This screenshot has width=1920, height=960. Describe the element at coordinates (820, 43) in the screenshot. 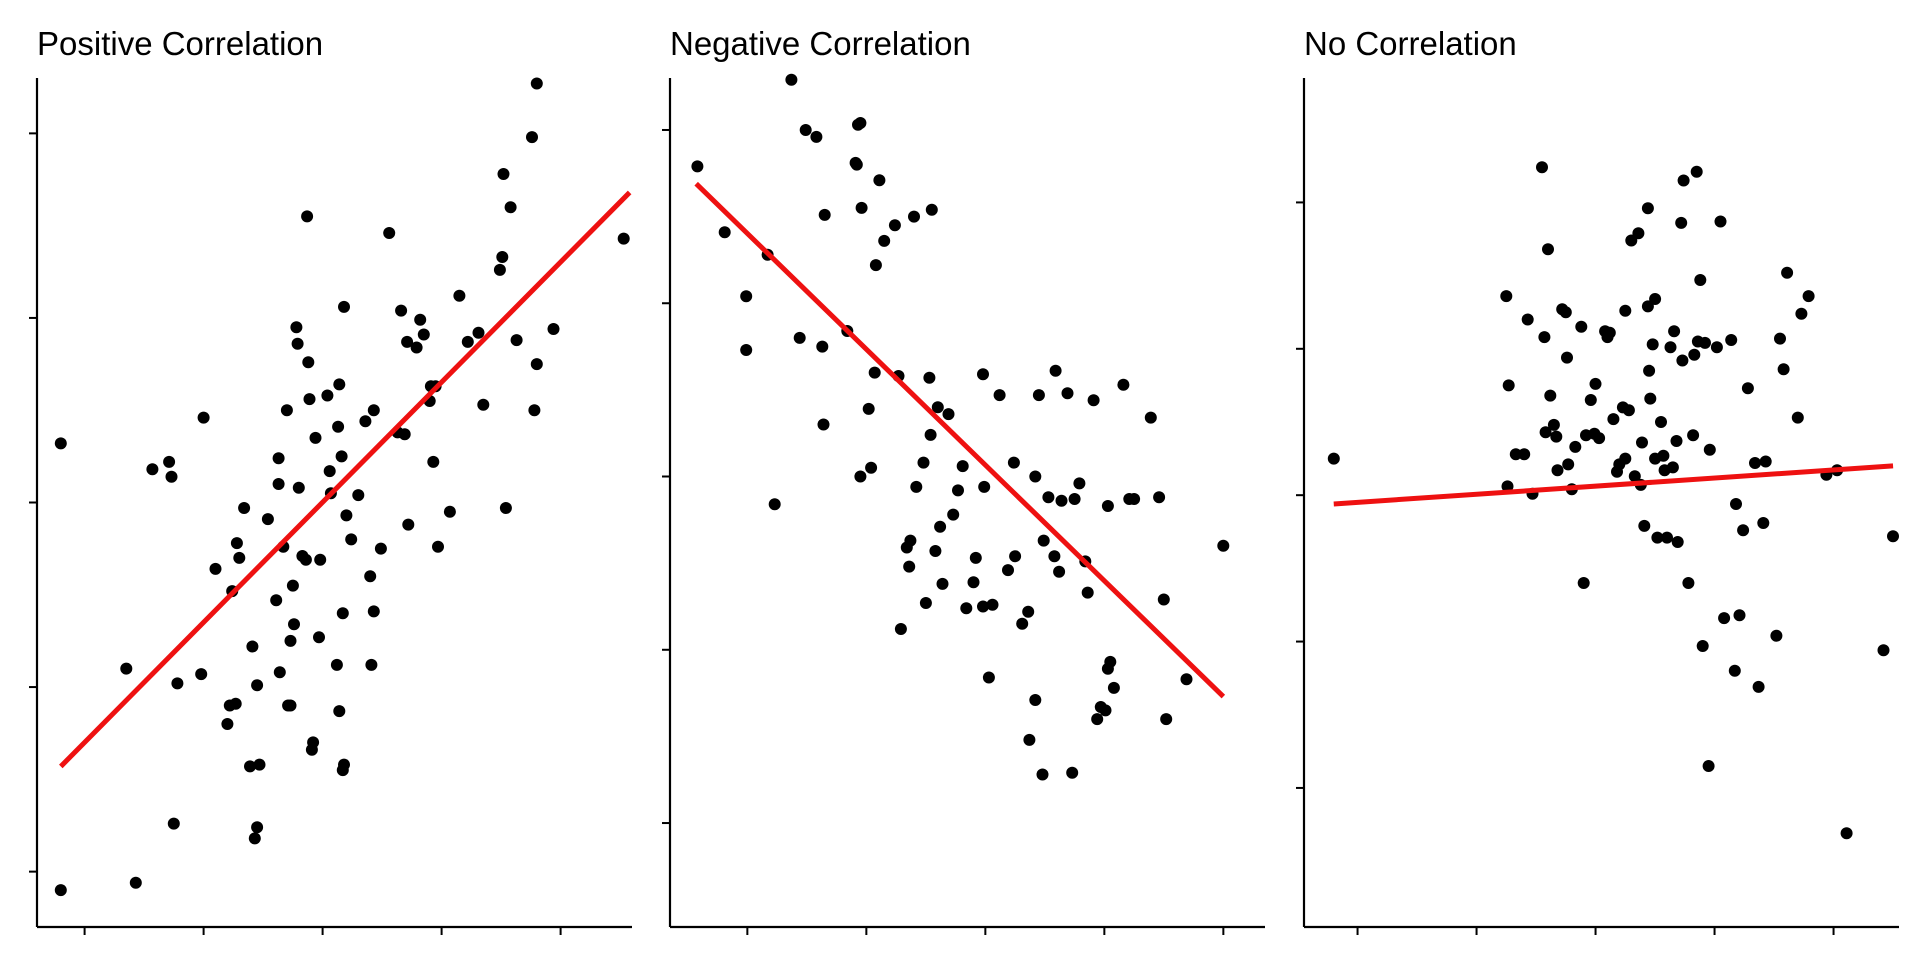

I see `panel-title: Negative Correlation` at that location.